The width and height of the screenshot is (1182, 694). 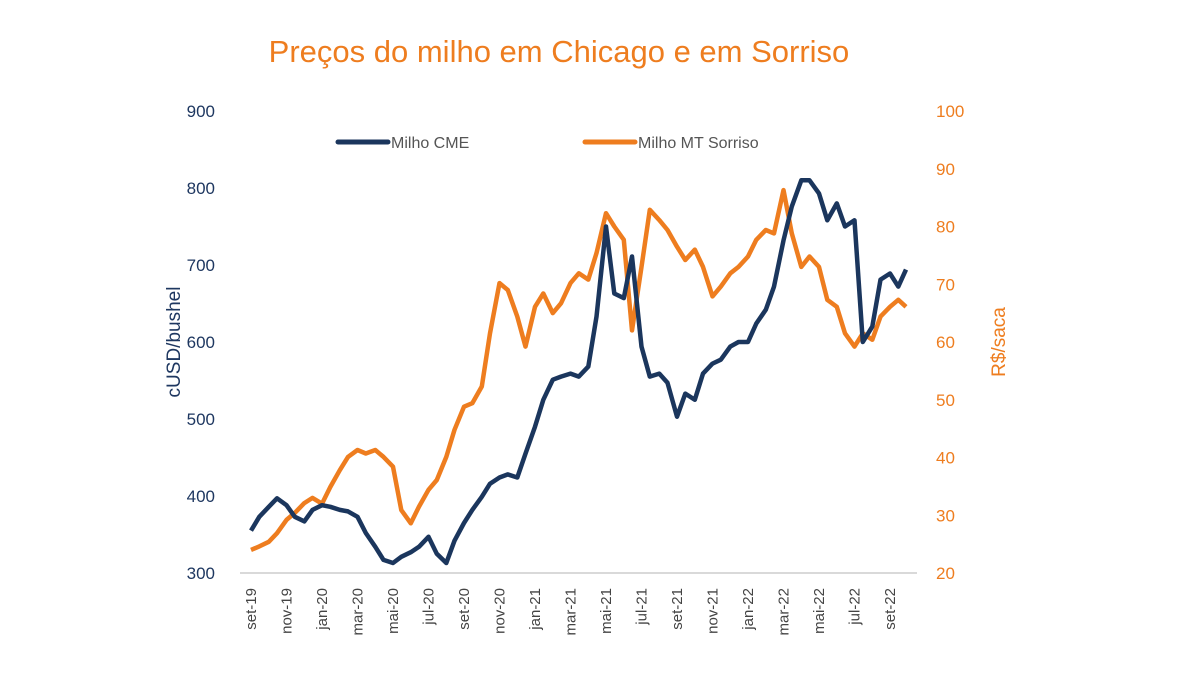 I want to click on x-tick-label: set-22, so click(x=890, y=609).